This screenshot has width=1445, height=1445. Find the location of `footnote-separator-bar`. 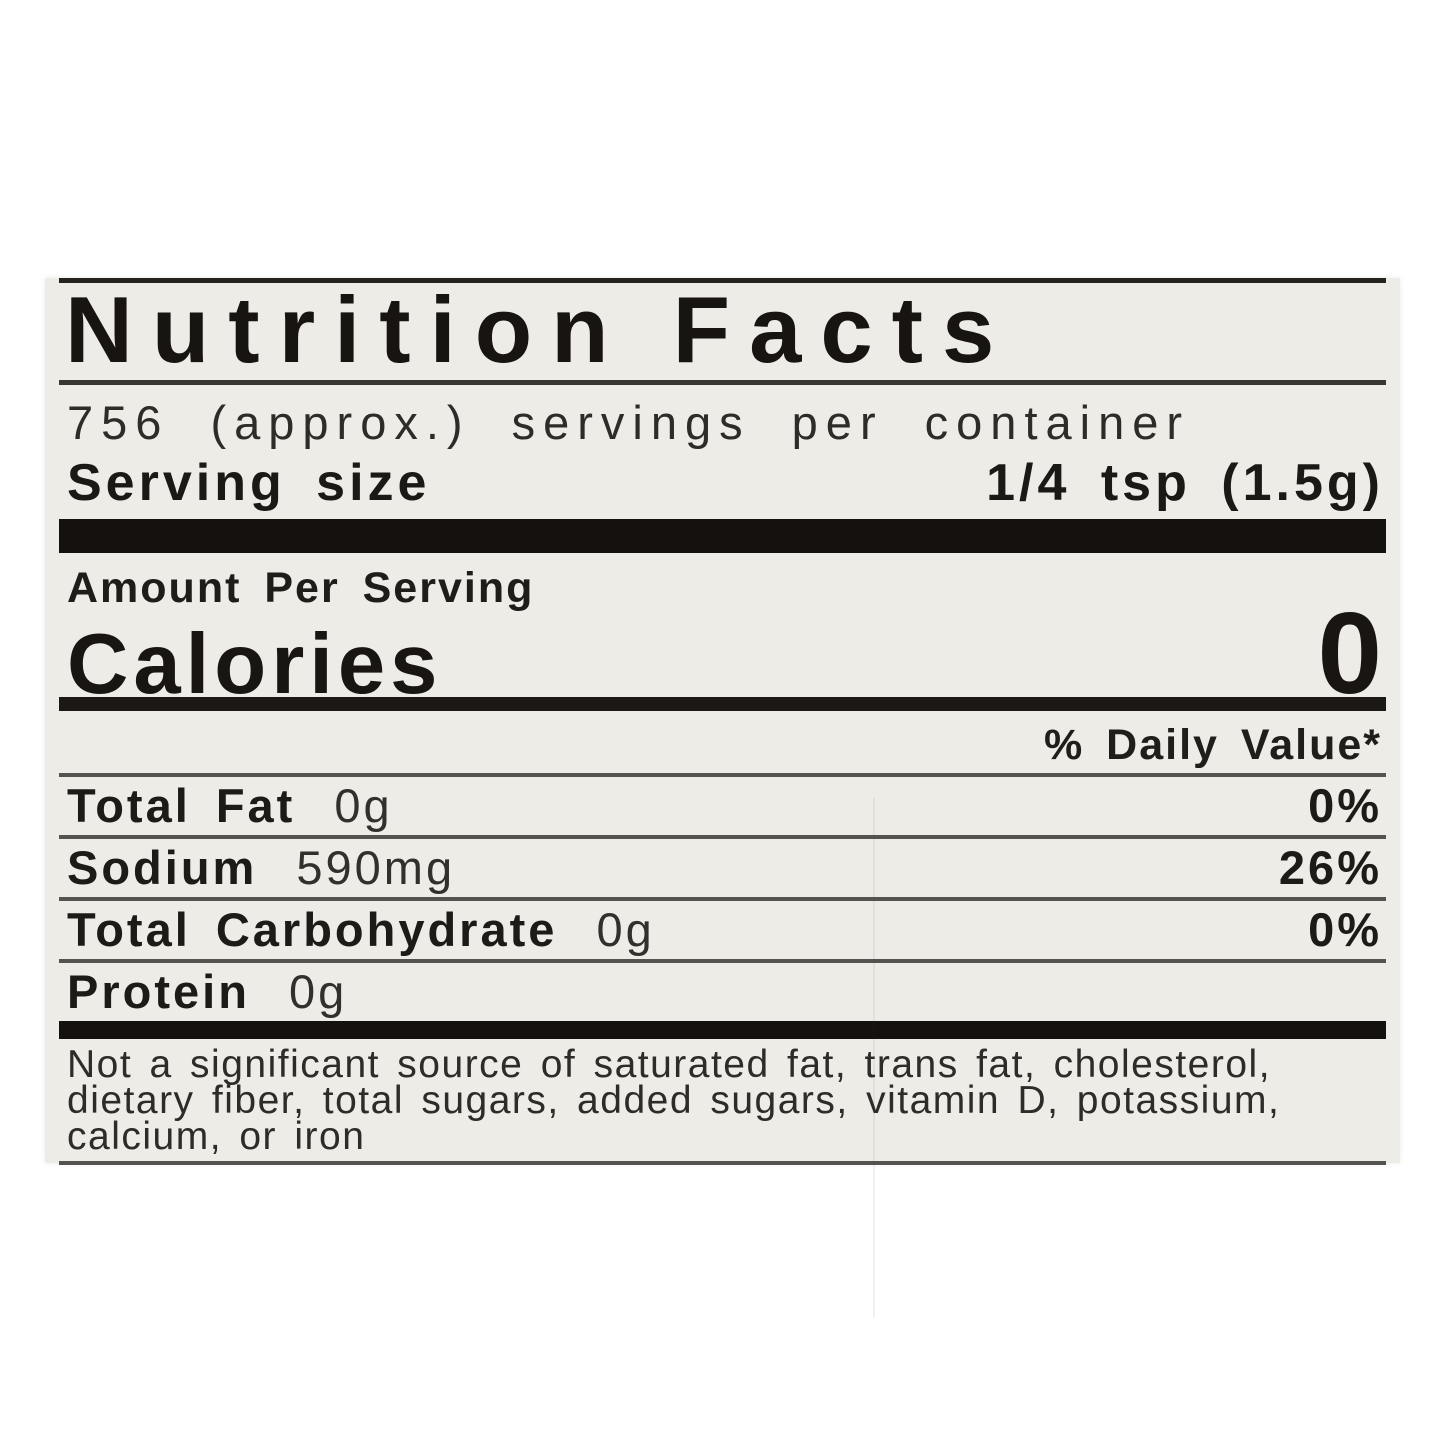

footnote-separator-bar is located at coordinates (722, 1030).